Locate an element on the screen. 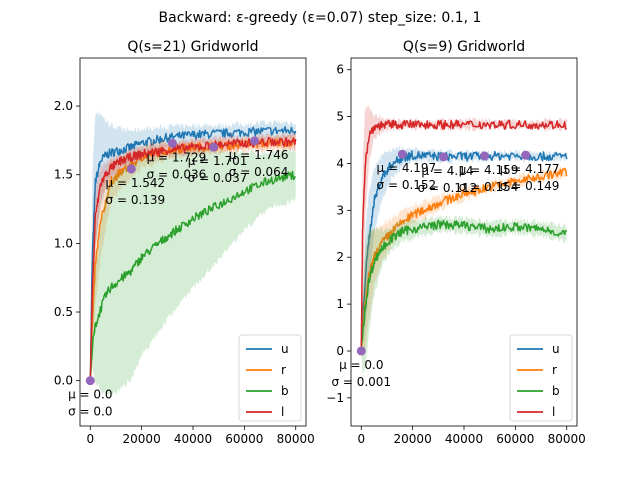  annotation-mu: μ = 4.177 is located at coordinates (530, 169).